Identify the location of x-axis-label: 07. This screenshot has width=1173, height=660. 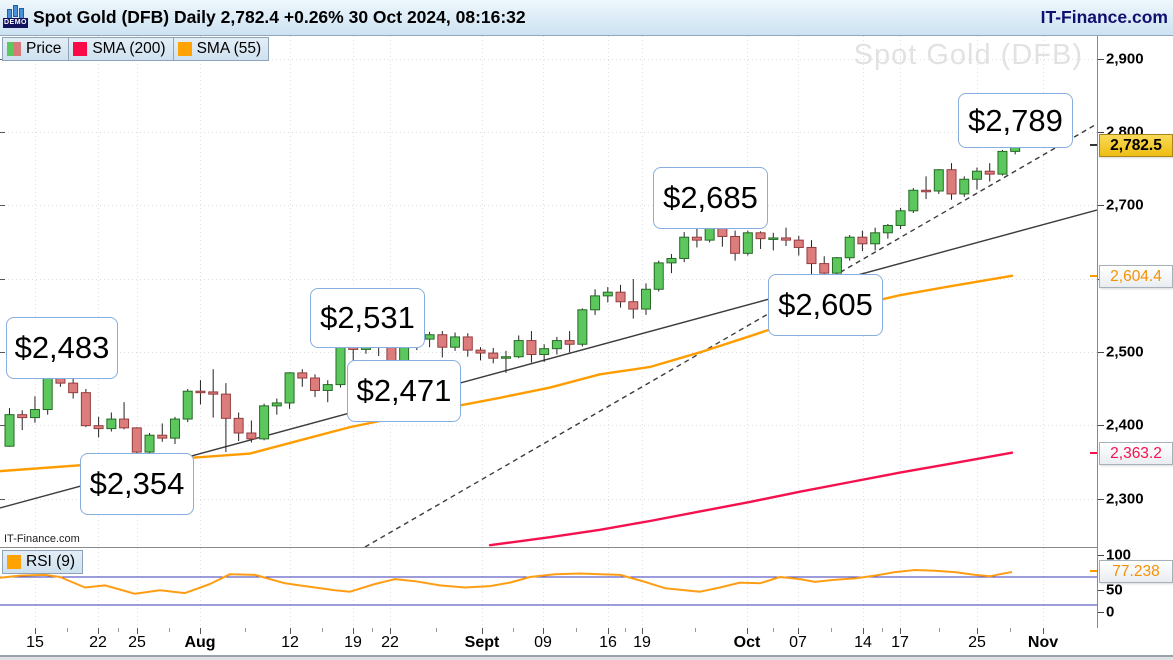
(798, 642).